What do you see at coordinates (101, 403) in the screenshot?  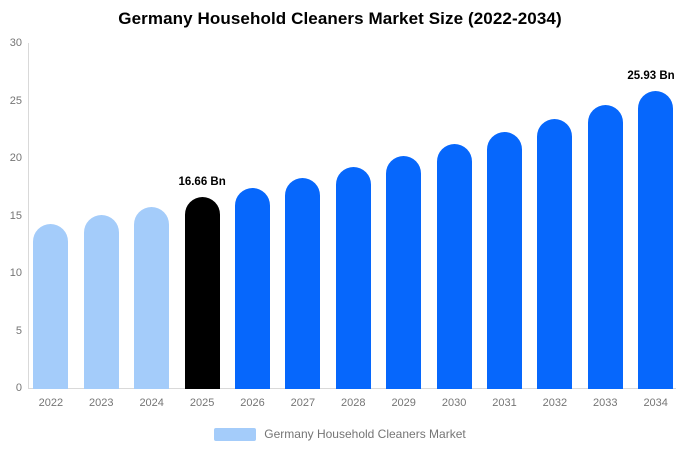 I see `x-axis-label-2023: 2023` at bounding box center [101, 403].